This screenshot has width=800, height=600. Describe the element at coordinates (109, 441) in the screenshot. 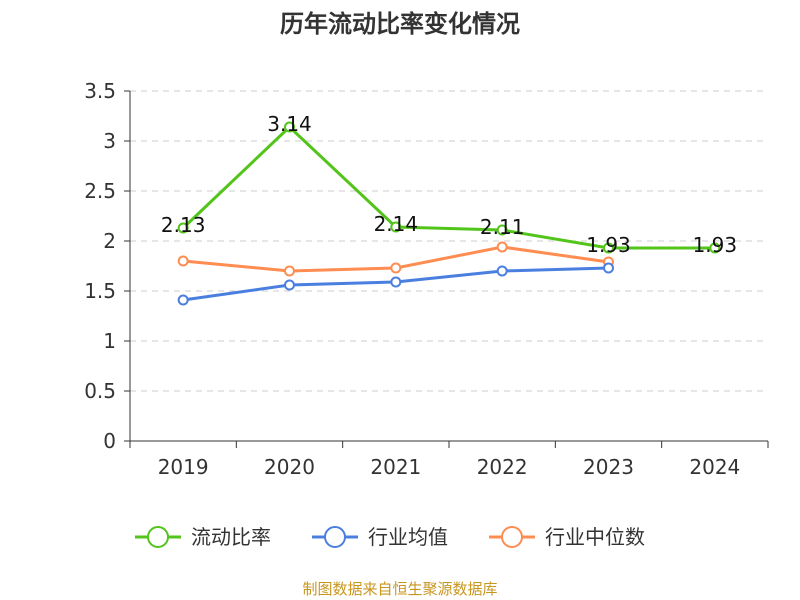

I see `y-tick-label: 0` at that location.